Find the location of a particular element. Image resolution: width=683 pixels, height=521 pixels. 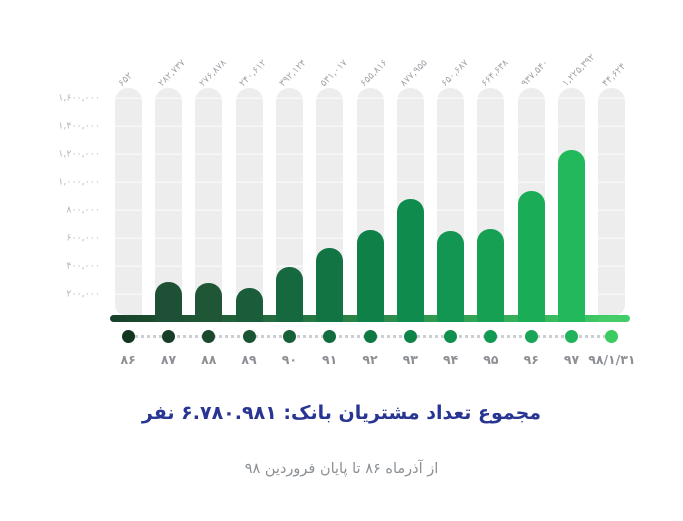

x-year-label: ۹۴ is located at coordinates (450, 359).